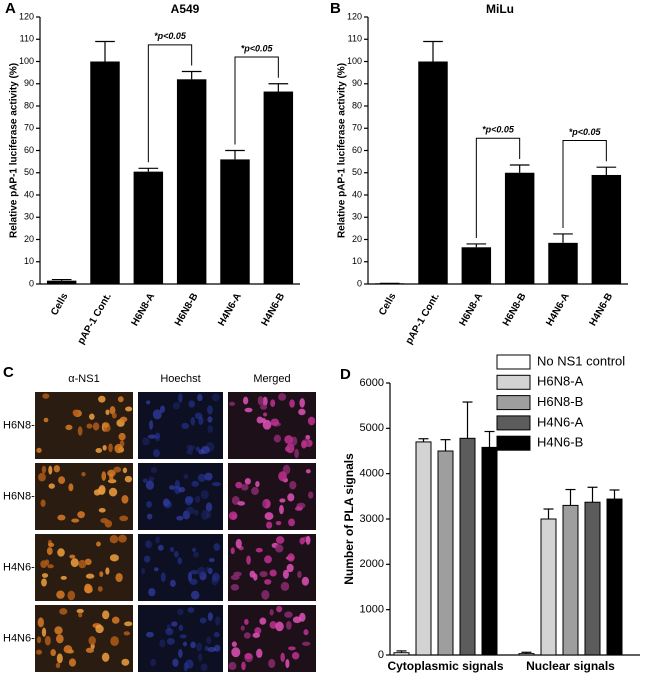 The image size is (648, 675). What do you see at coordinates (602, 309) in the screenshot?
I see `x-tick-label: H4N6-B` at bounding box center [602, 309].